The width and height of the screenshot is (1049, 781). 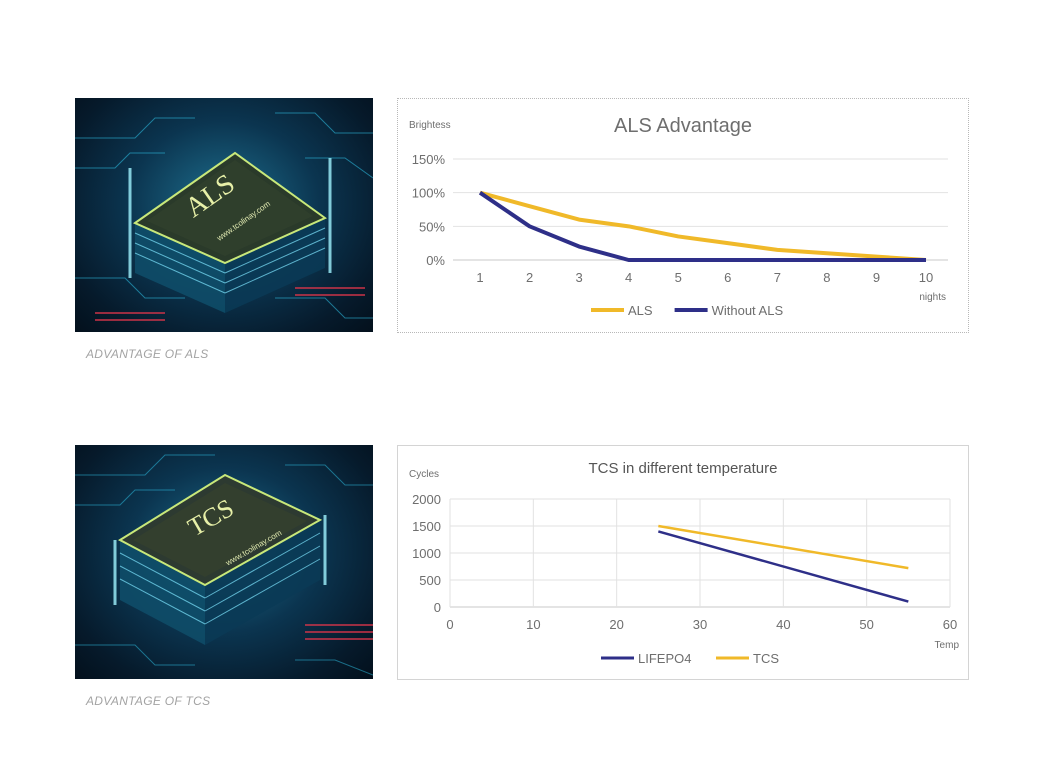 I want to click on x-tick-label: 9, so click(x=876, y=277).